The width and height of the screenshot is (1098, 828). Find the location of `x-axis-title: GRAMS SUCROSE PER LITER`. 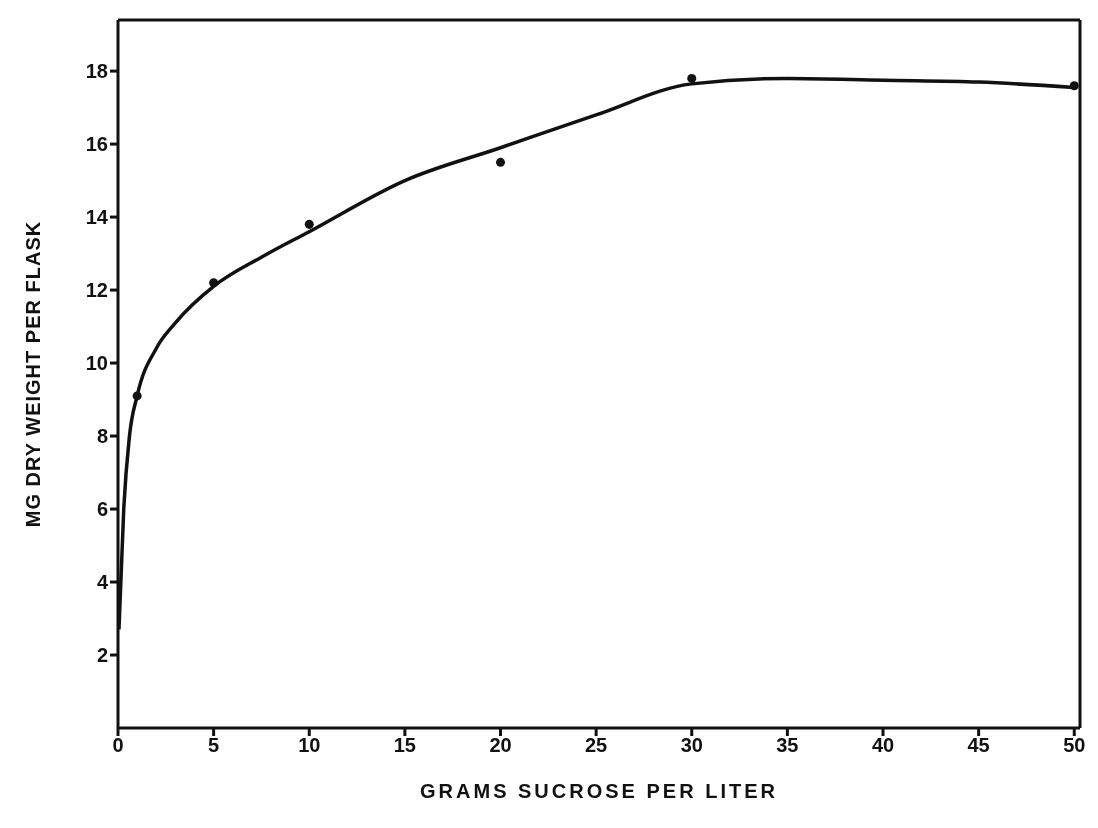

x-axis-title: GRAMS SUCROSE PER LITER is located at coordinates (599, 791).